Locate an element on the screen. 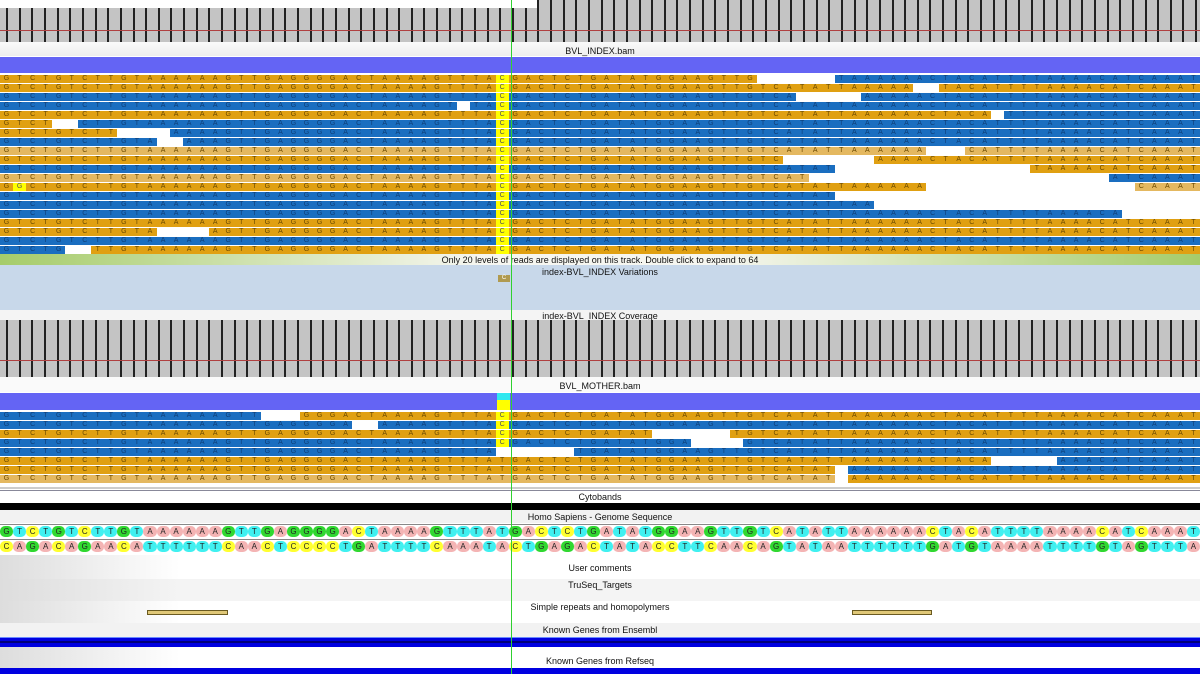 This screenshot has height=674, width=1200. track-label-coverage: index-BVL_INDEX Coverage is located at coordinates (600, 316).